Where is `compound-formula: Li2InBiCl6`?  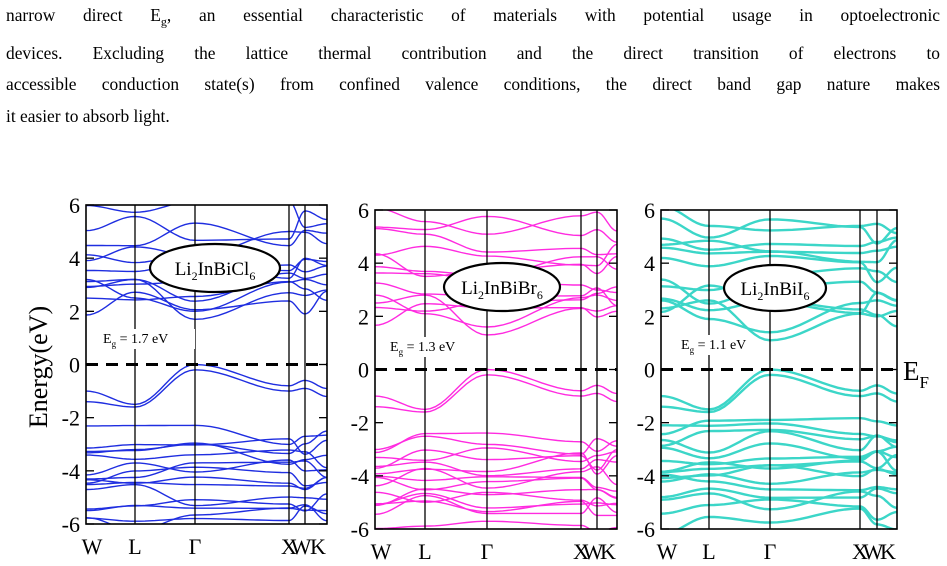 compound-formula: Li2InBiCl6 is located at coordinates (215, 271).